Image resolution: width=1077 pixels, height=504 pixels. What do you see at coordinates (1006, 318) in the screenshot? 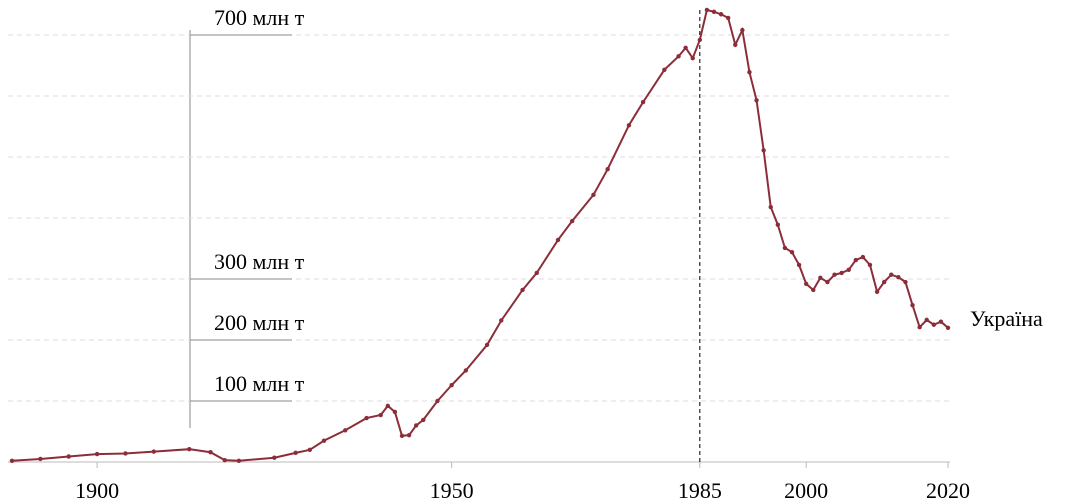
I see `series-label: Україна` at bounding box center [1006, 318].